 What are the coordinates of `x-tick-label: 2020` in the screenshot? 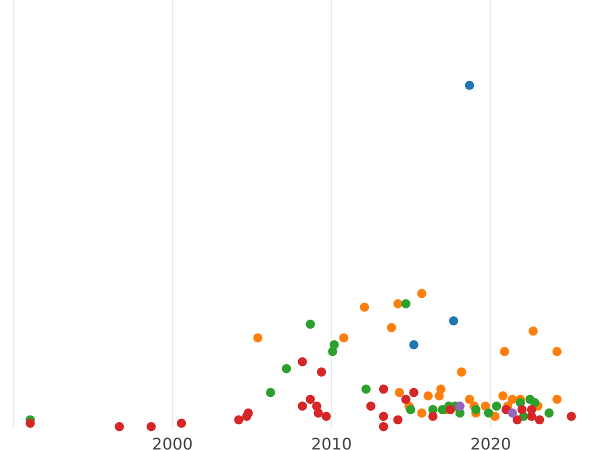 It's located at (491, 442).